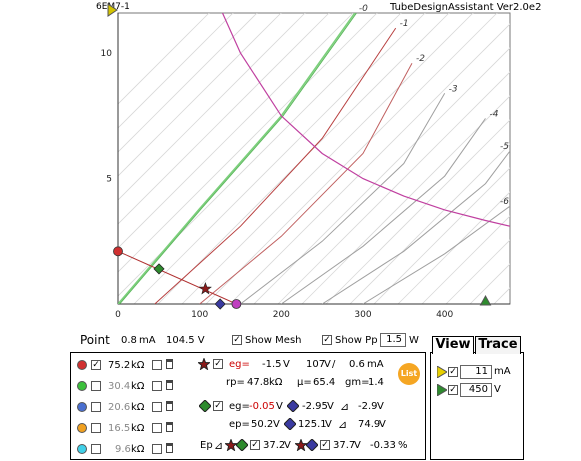 This screenshot has width=581, height=461. Describe the element at coordinates (494, 114) in the screenshot. I see `curve-label: -4` at that location.